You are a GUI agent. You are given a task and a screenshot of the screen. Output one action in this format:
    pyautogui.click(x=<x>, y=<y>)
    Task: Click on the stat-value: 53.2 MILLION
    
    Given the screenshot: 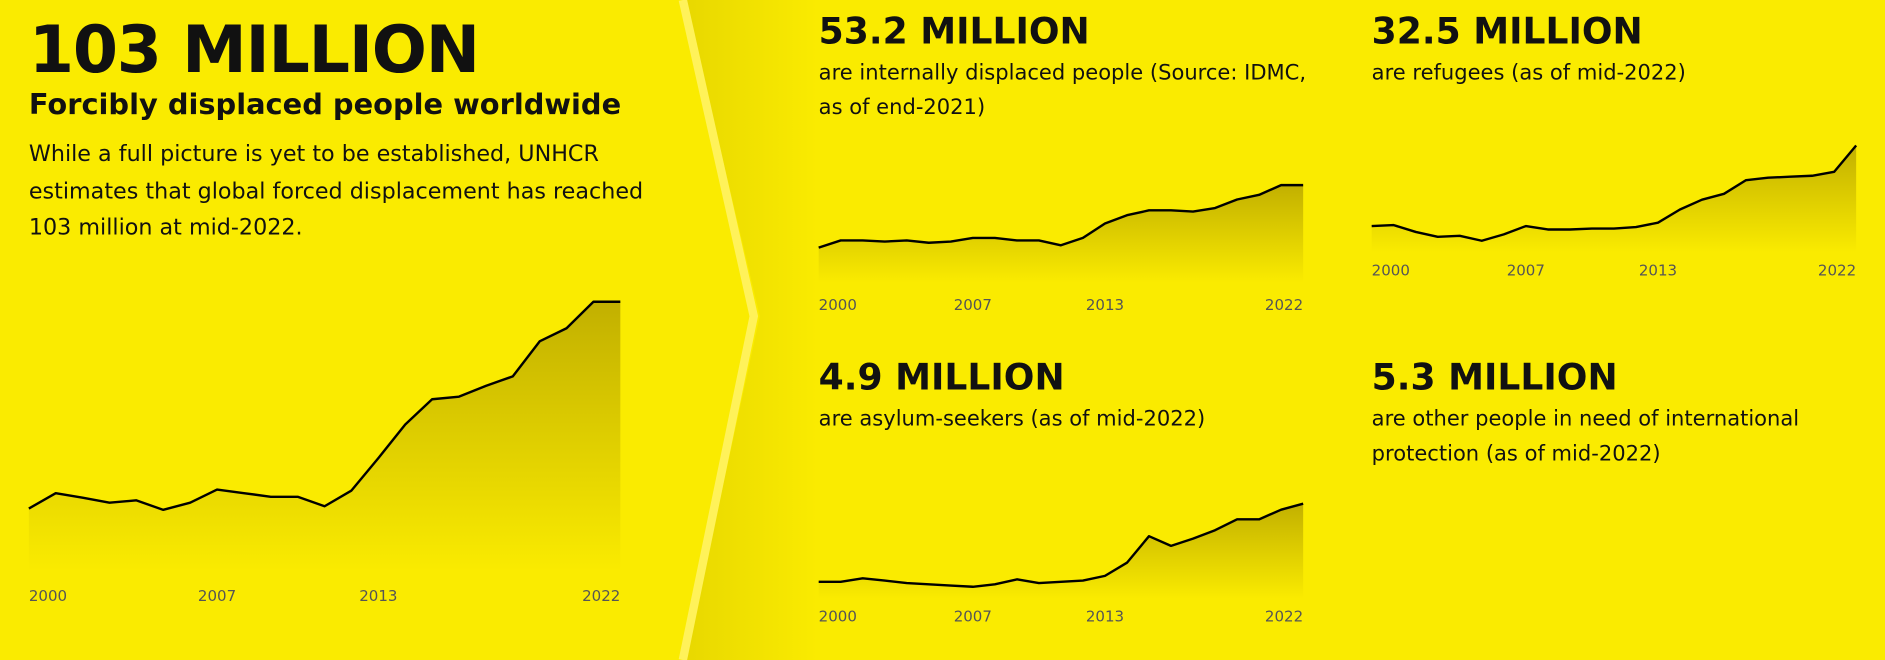 What is the action you would take?
    pyautogui.click(x=954, y=31)
    